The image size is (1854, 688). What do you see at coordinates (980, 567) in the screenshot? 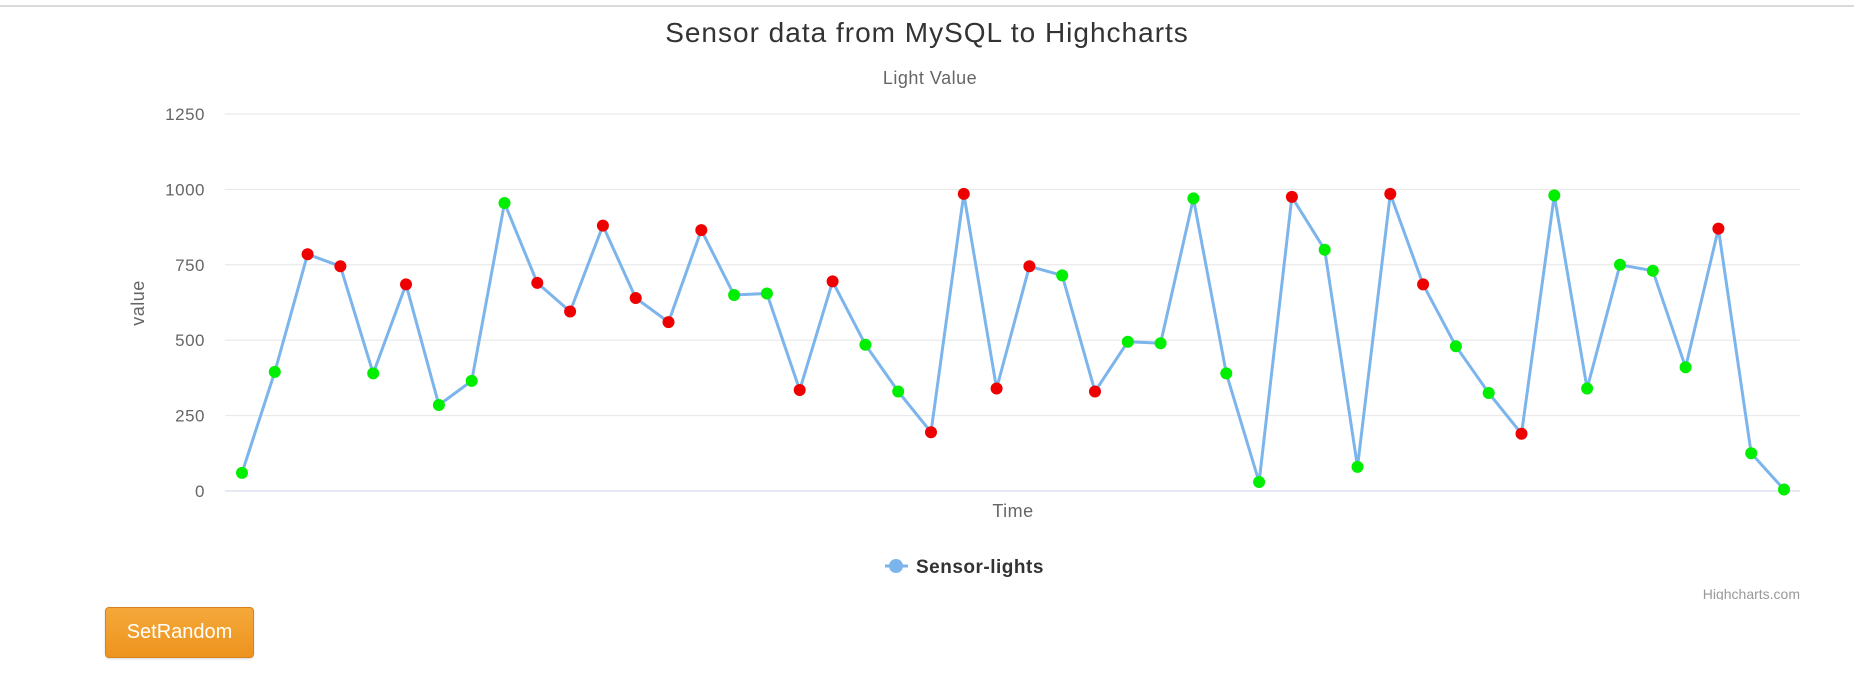
I see `legend-item-sensor-lights: Sensor-lights` at bounding box center [980, 567].